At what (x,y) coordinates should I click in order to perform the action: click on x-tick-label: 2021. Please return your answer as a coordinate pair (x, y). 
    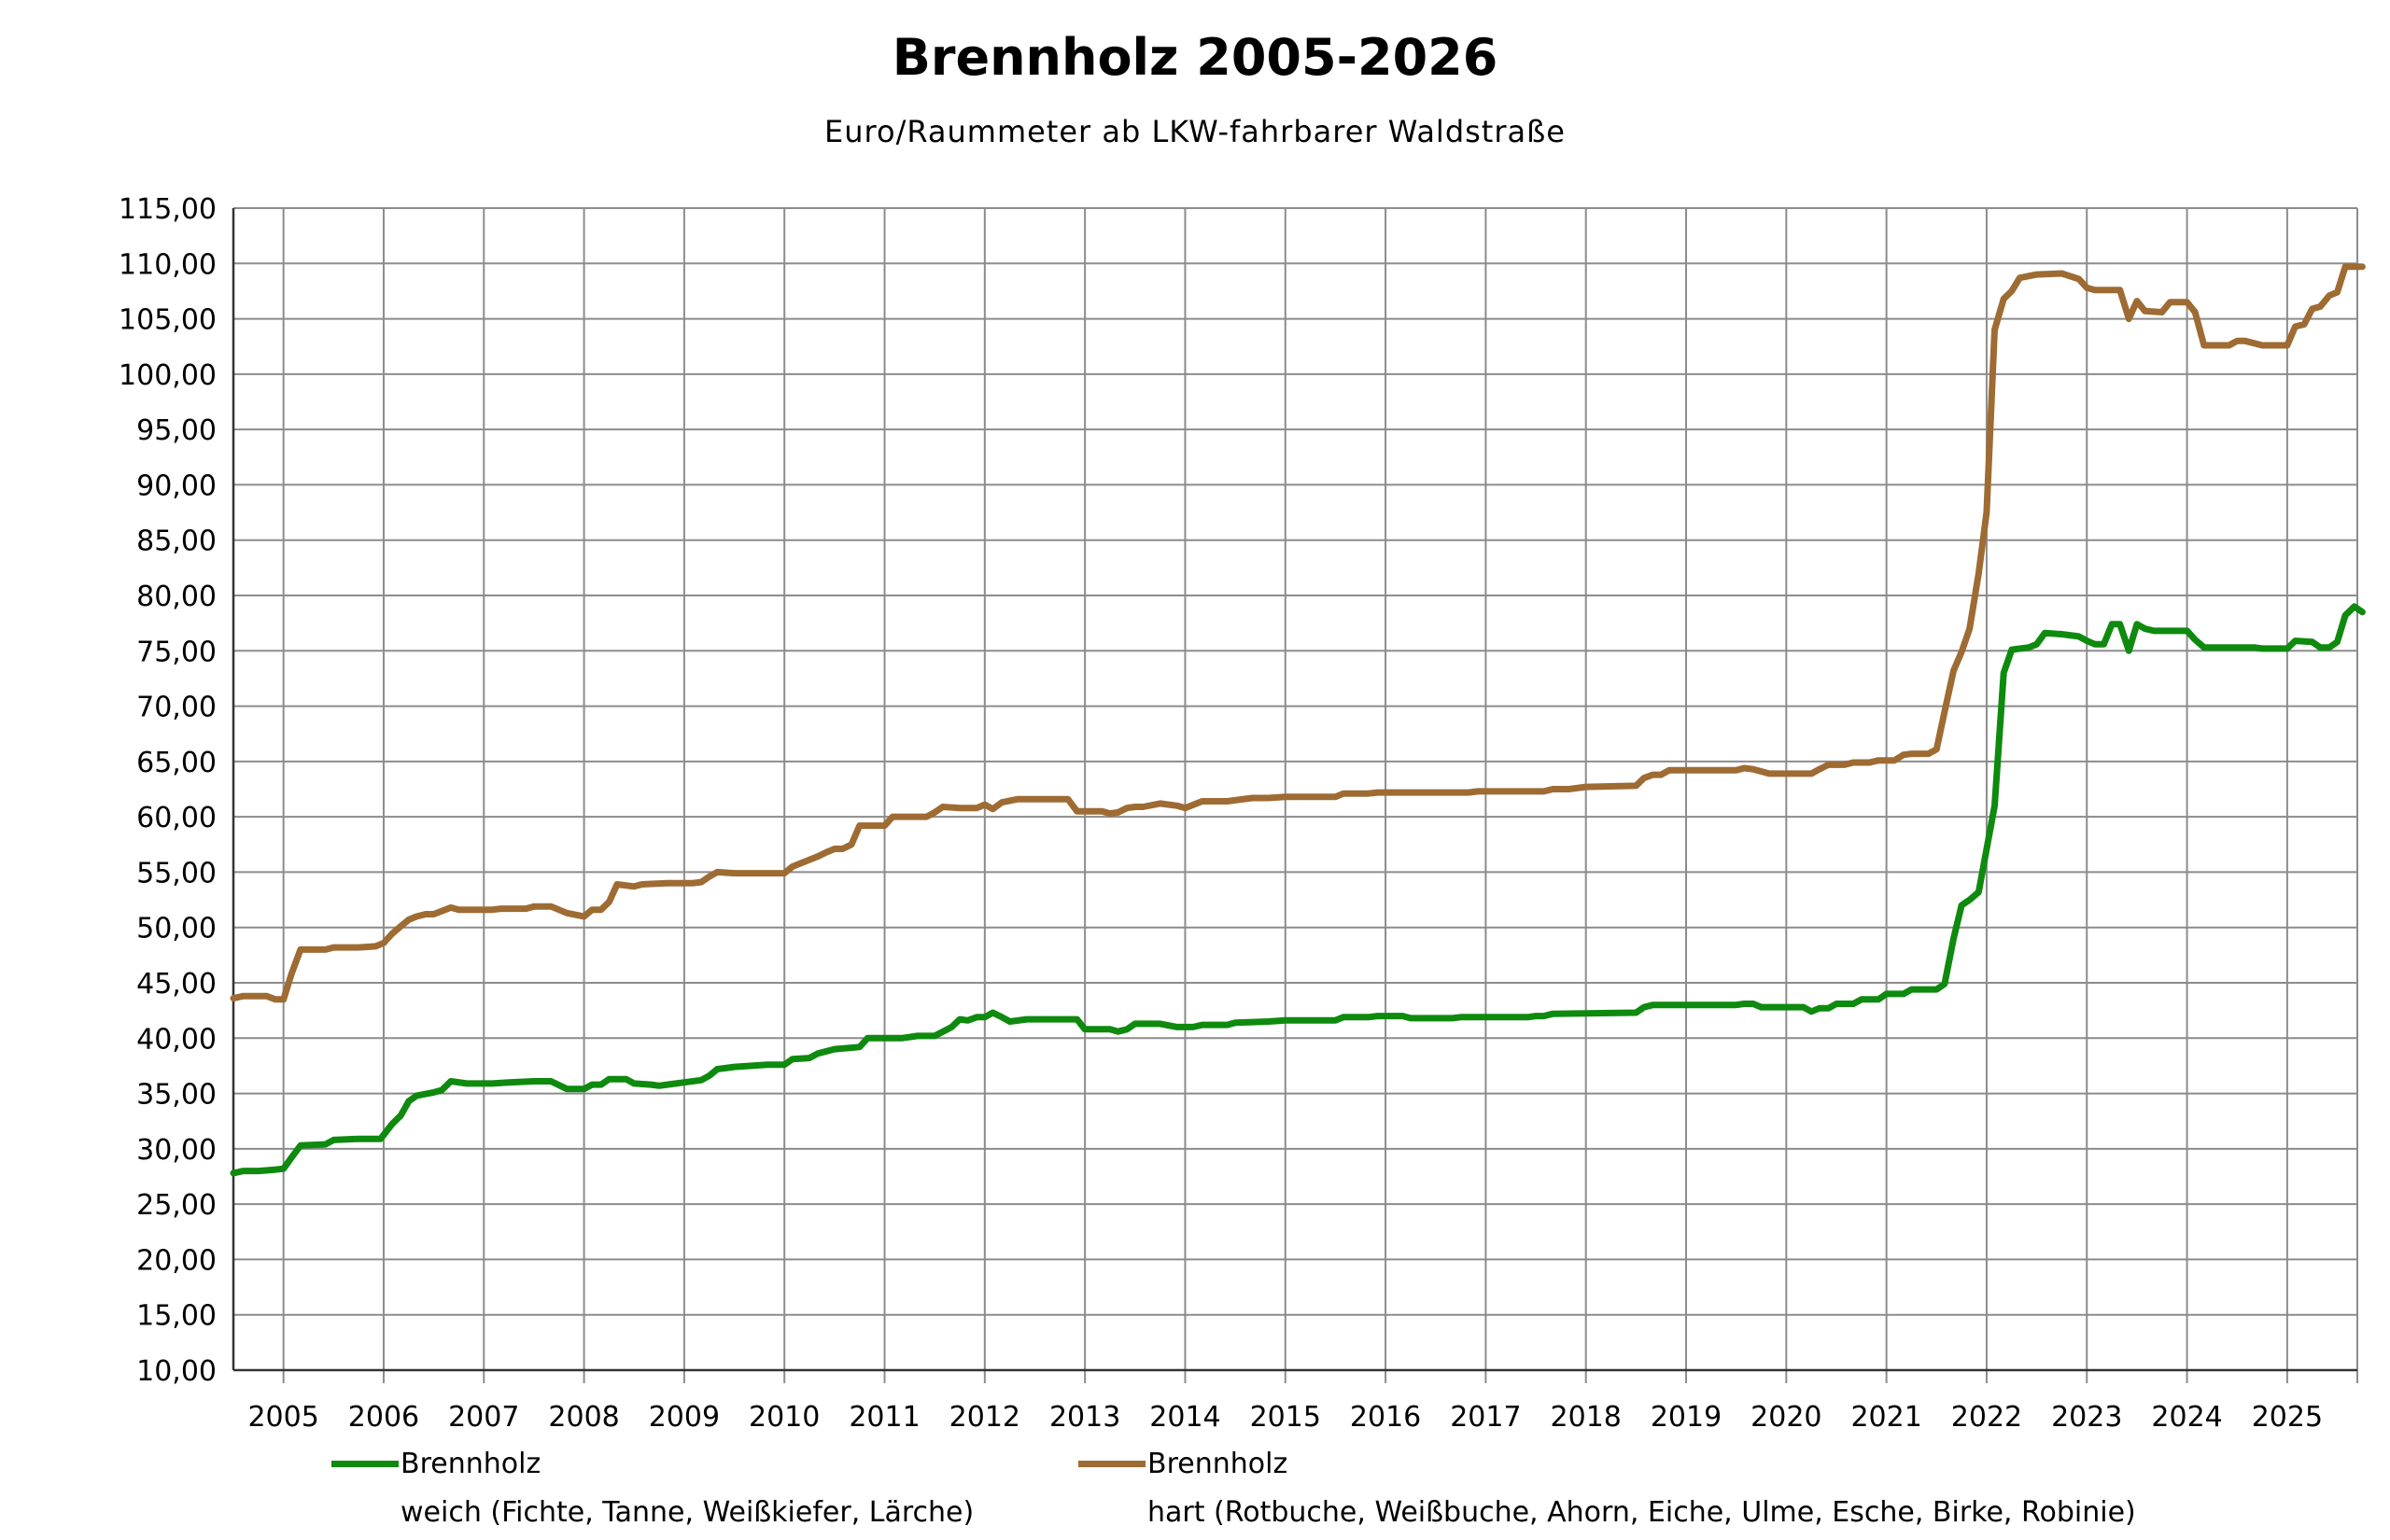
    Looking at the image, I should click on (1885, 1417).